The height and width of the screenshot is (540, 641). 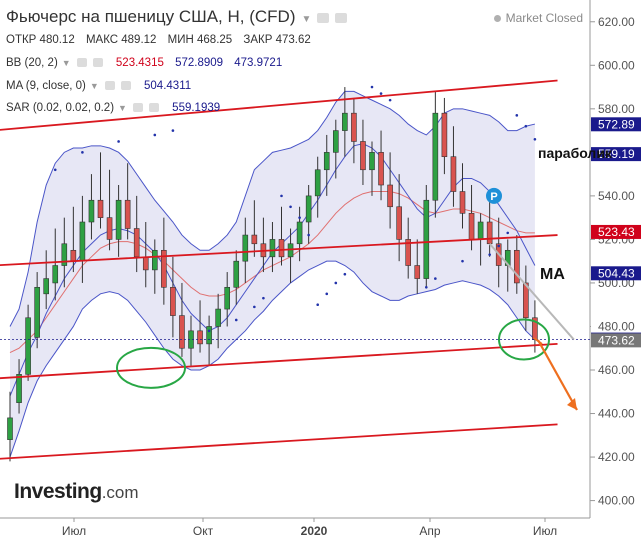 I want to click on indicator-row-ma: MA (9, close, 0) ▼ 504.4311, so click(x=98, y=86).